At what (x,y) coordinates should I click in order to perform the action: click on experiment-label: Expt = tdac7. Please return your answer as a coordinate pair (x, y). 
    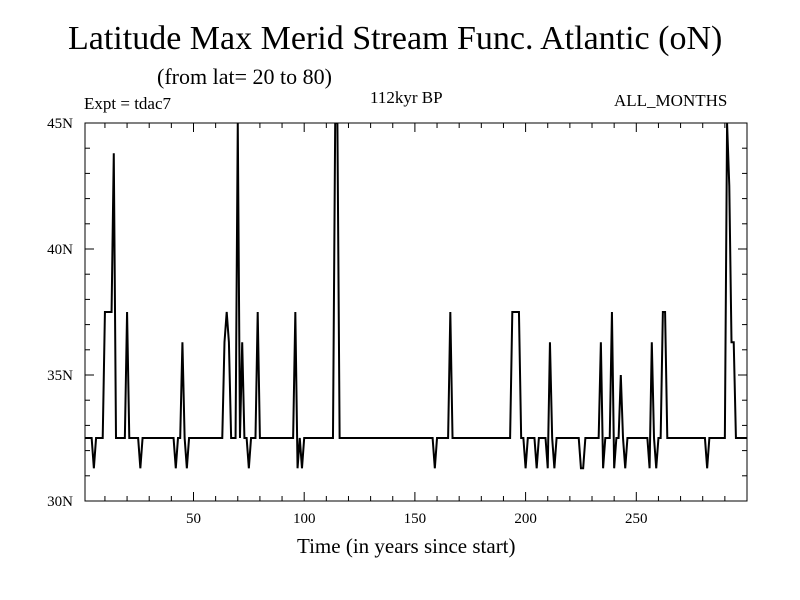
    Looking at the image, I should click on (128, 103).